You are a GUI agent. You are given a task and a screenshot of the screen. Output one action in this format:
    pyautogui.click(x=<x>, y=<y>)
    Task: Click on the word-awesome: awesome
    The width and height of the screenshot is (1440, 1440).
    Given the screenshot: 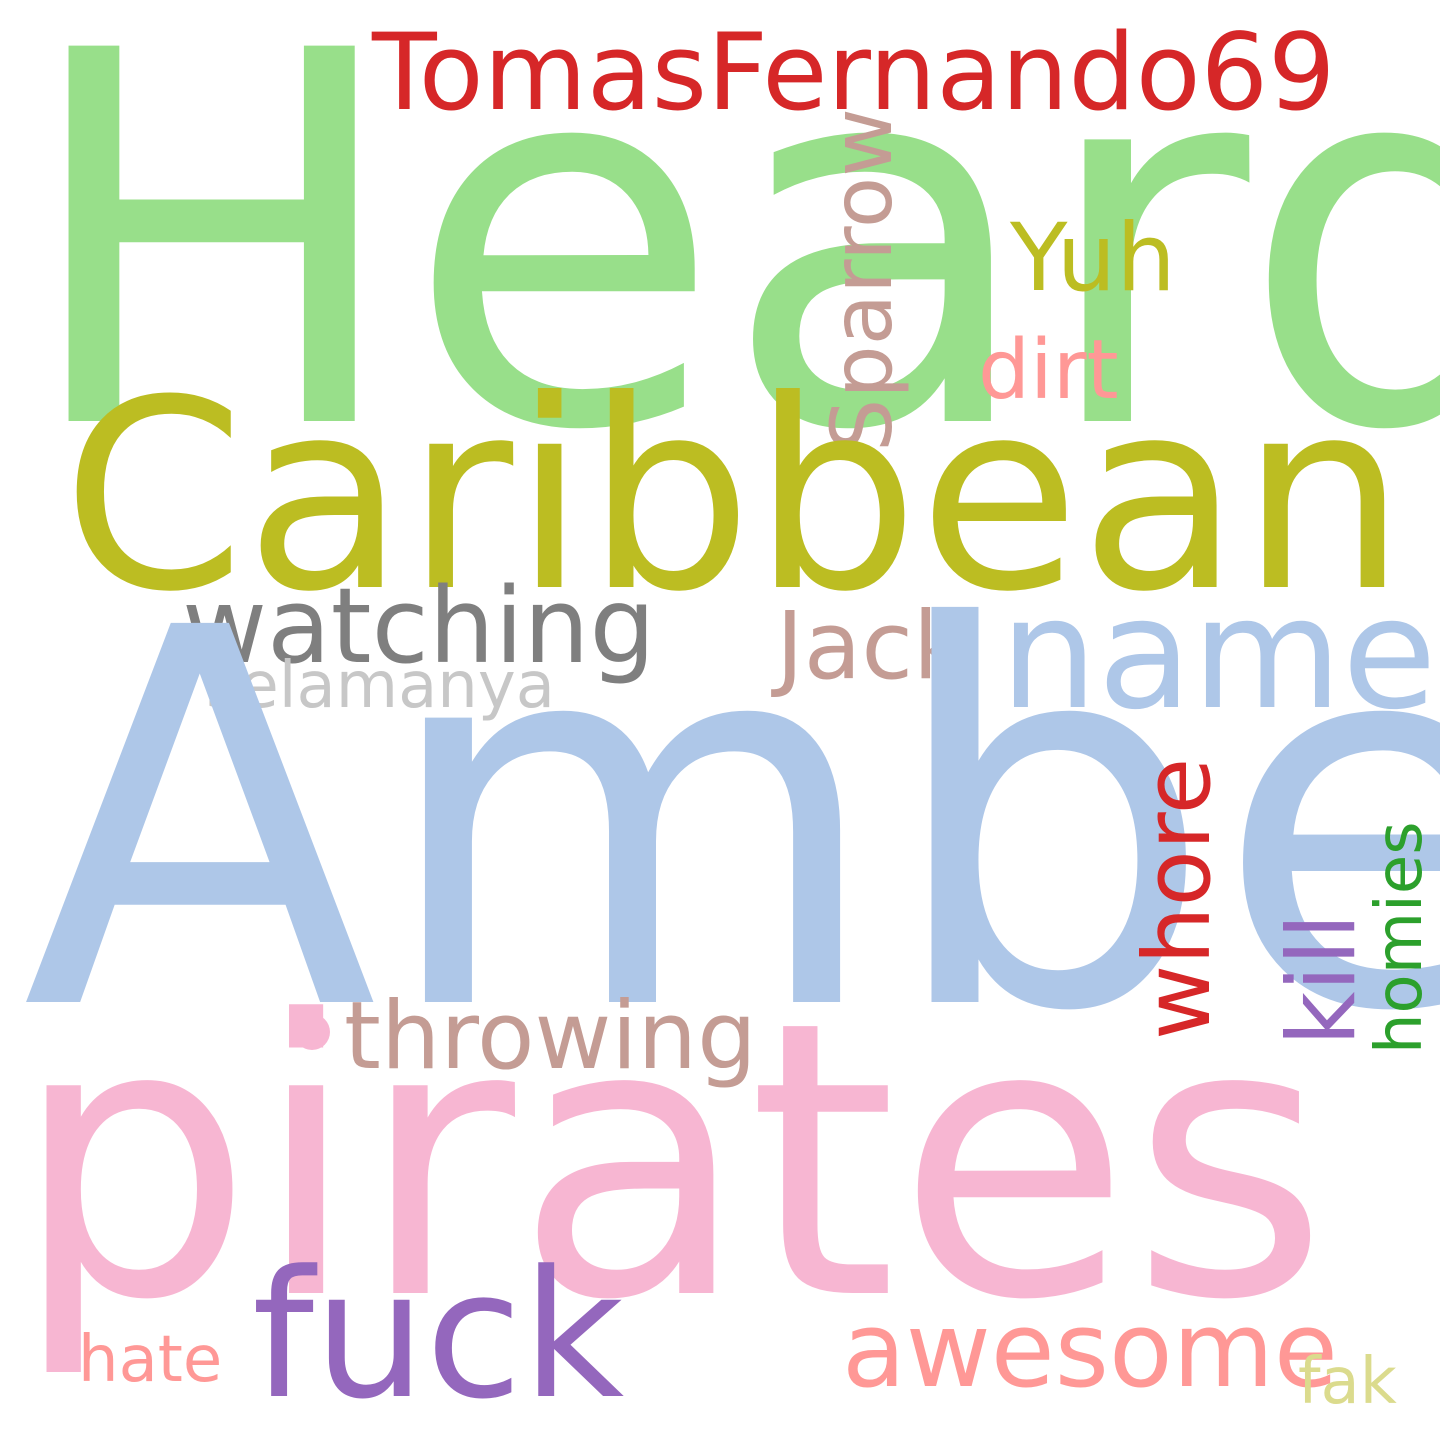 What is the action you would take?
    pyautogui.click(x=1090, y=1350)
    